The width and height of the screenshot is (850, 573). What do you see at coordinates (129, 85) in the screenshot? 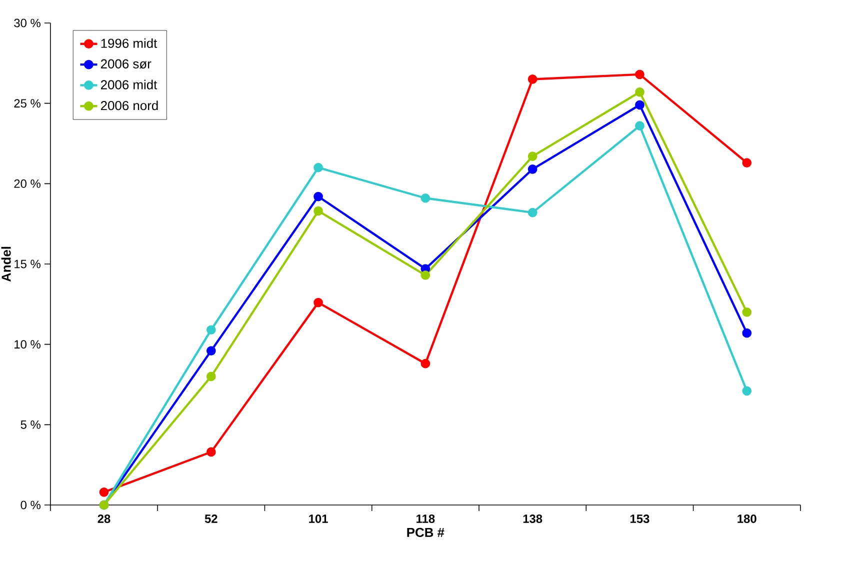
I see `legend-label: 2006 midt` at bounding box center [129, 85].